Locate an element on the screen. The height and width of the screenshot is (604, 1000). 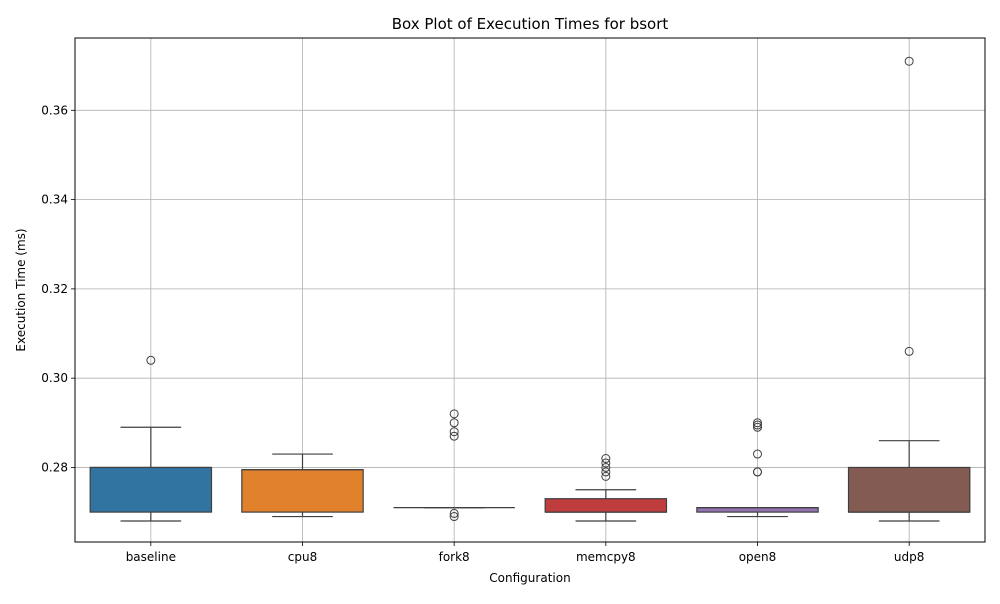
chart-title: Box Plot of Execution Times for bsort is located at coordinates (530, 24).